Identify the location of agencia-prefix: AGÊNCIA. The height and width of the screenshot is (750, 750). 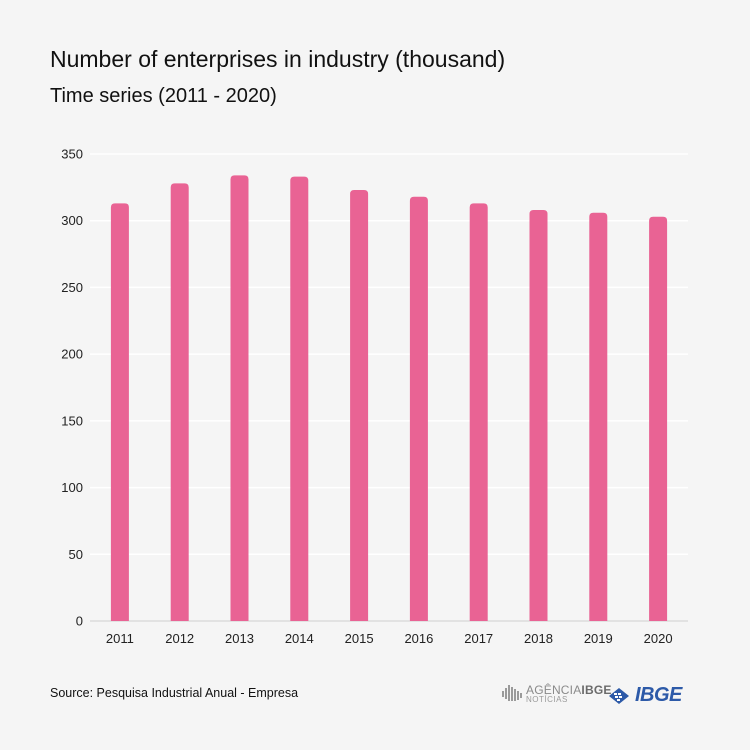
(554, 690).